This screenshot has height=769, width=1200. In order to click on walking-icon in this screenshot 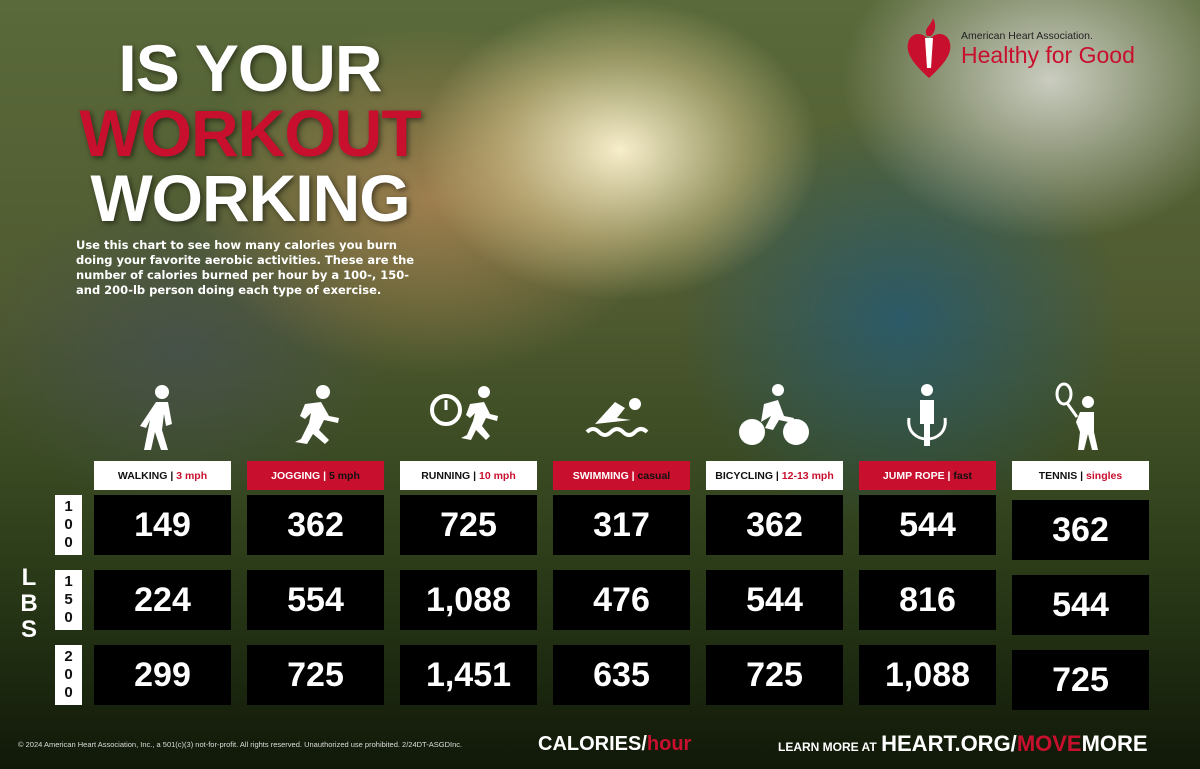, I will do `click(156, 417)`.